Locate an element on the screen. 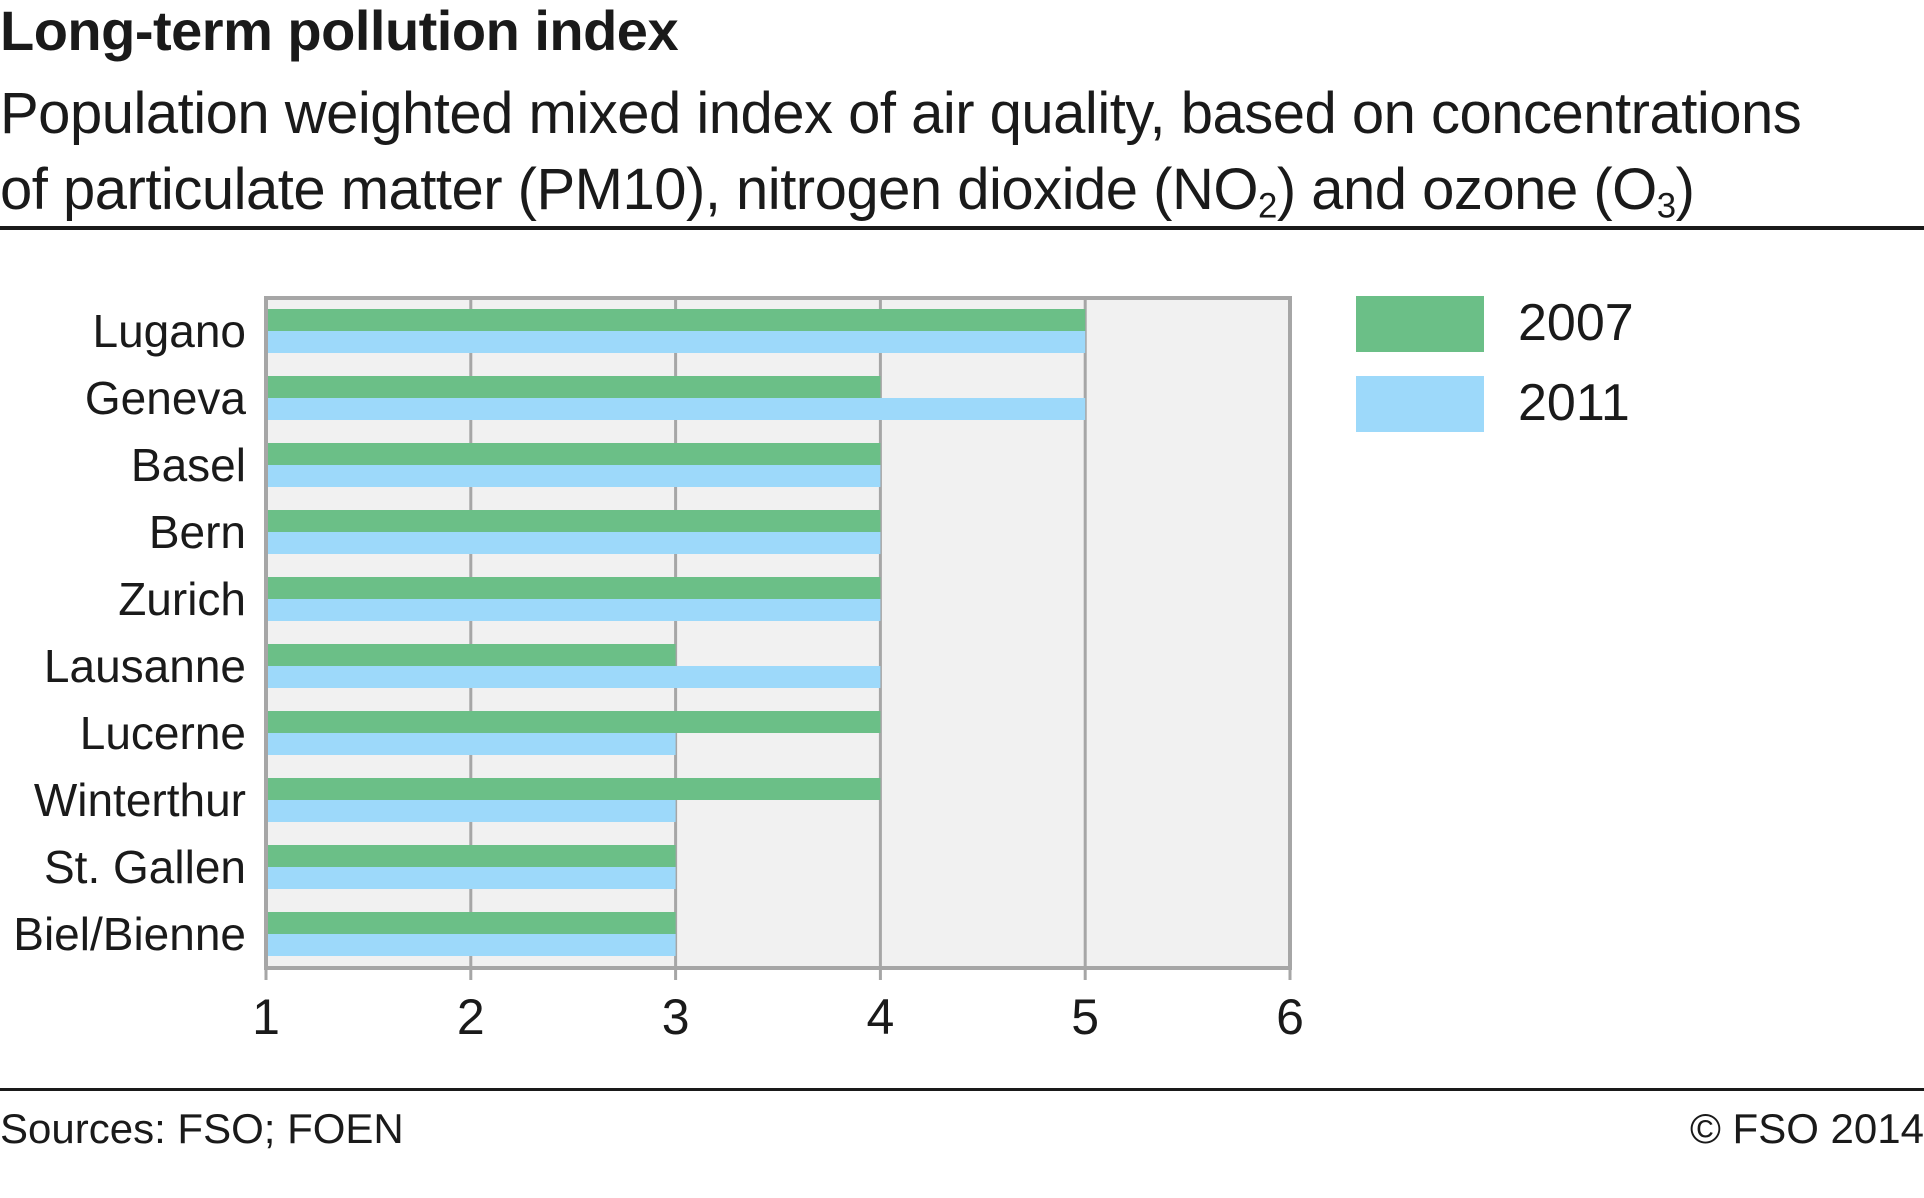 Image resolution: width=1924 pixels, height=1198 pixels. source-note: Sources: FSO; FOEN is located at coordinates (202, 1128).